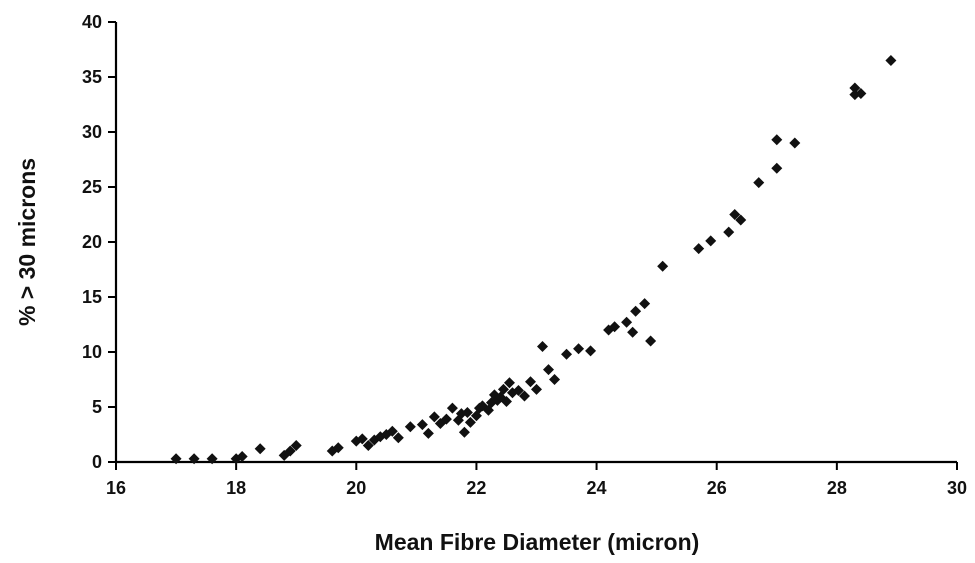 The height and width of the screenshot is (563, 975). Describe the element at coordinates (92, 187) in the screenshot. I see `y-tick-label: 25` at that location.